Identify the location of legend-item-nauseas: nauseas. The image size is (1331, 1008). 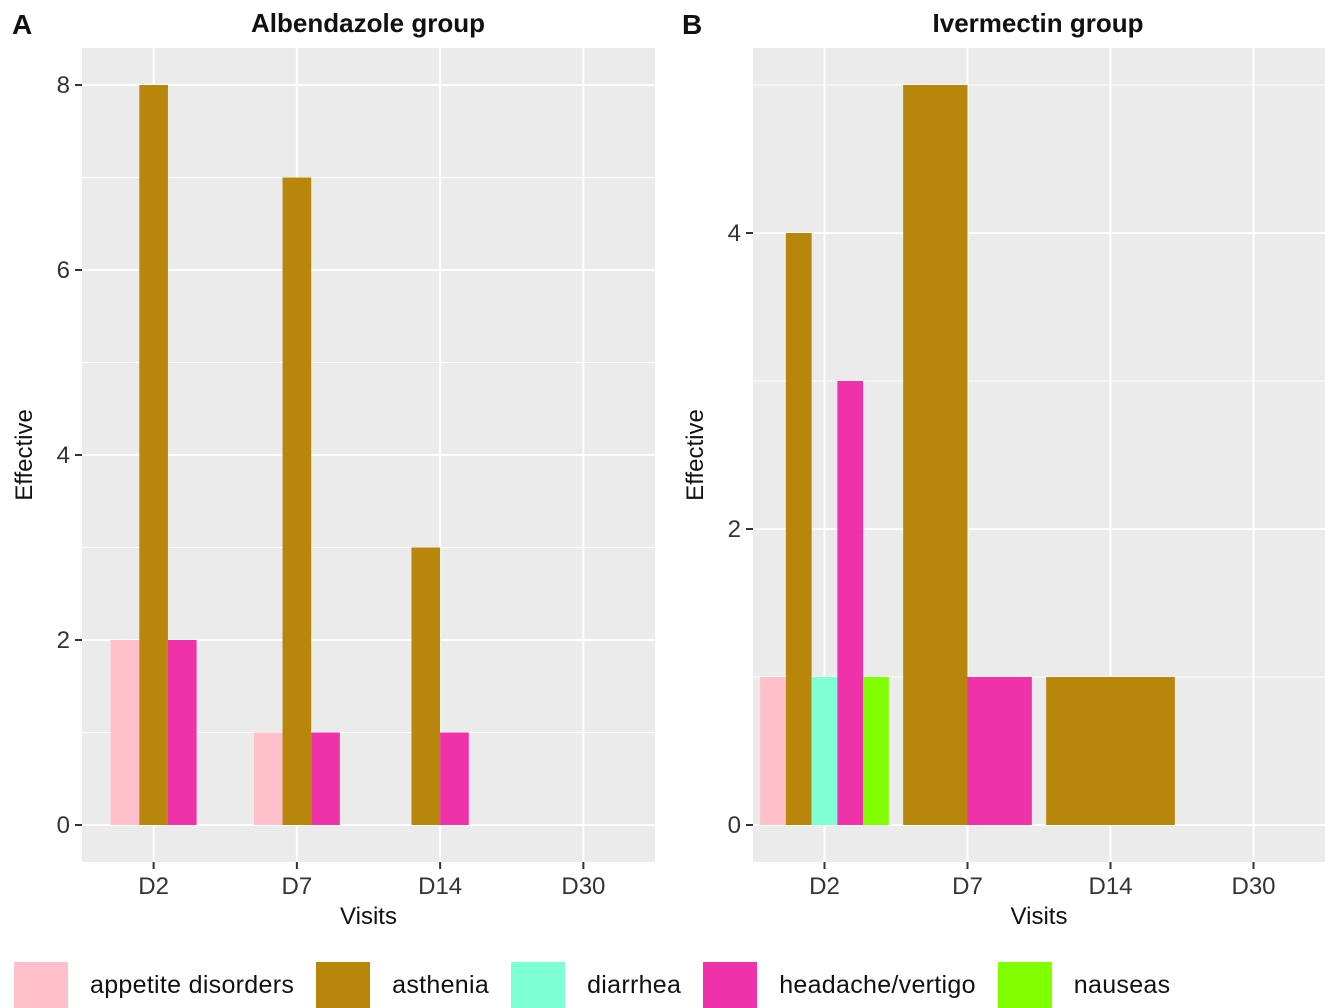
(1084, 985).